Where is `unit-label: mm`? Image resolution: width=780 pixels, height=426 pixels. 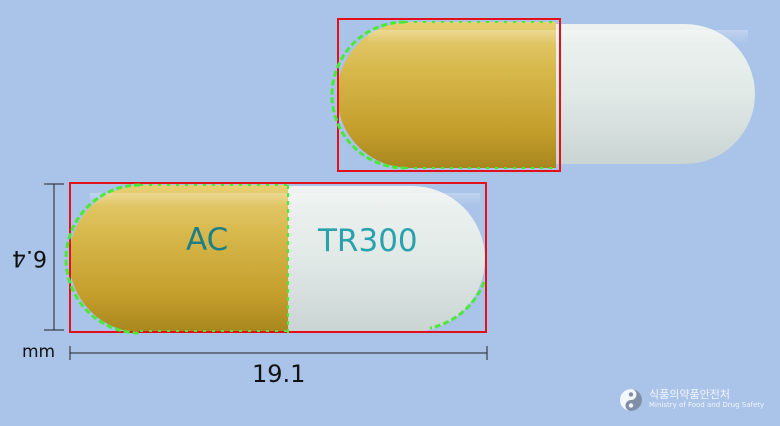
unit-label: mm is located at coordinates (39, 352).